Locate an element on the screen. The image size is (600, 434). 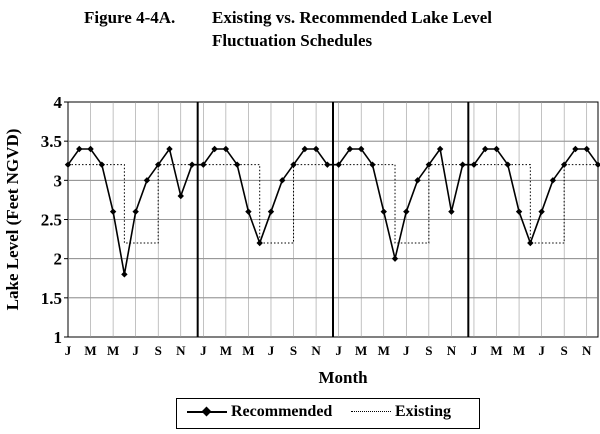
legend-item-existing: Existing is located at coordinates (401, 412).